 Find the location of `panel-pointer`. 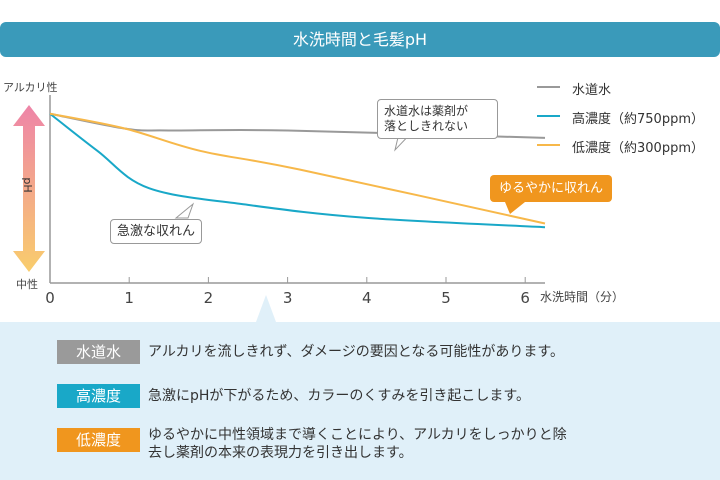

panel-pointer is located at coordinates (266, 308).